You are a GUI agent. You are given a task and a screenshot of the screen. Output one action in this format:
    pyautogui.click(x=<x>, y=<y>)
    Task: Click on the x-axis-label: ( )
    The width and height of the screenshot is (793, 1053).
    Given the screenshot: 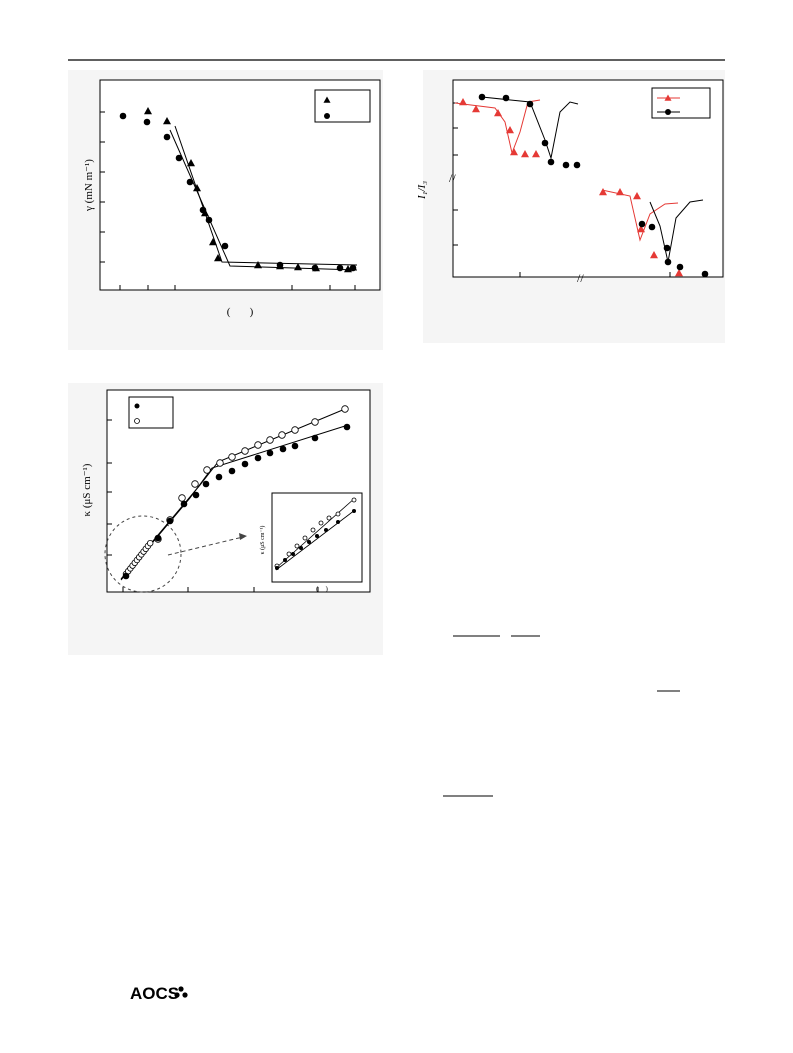 What is the action you would take?
    pyautogui.click(x=240, y=312)
    